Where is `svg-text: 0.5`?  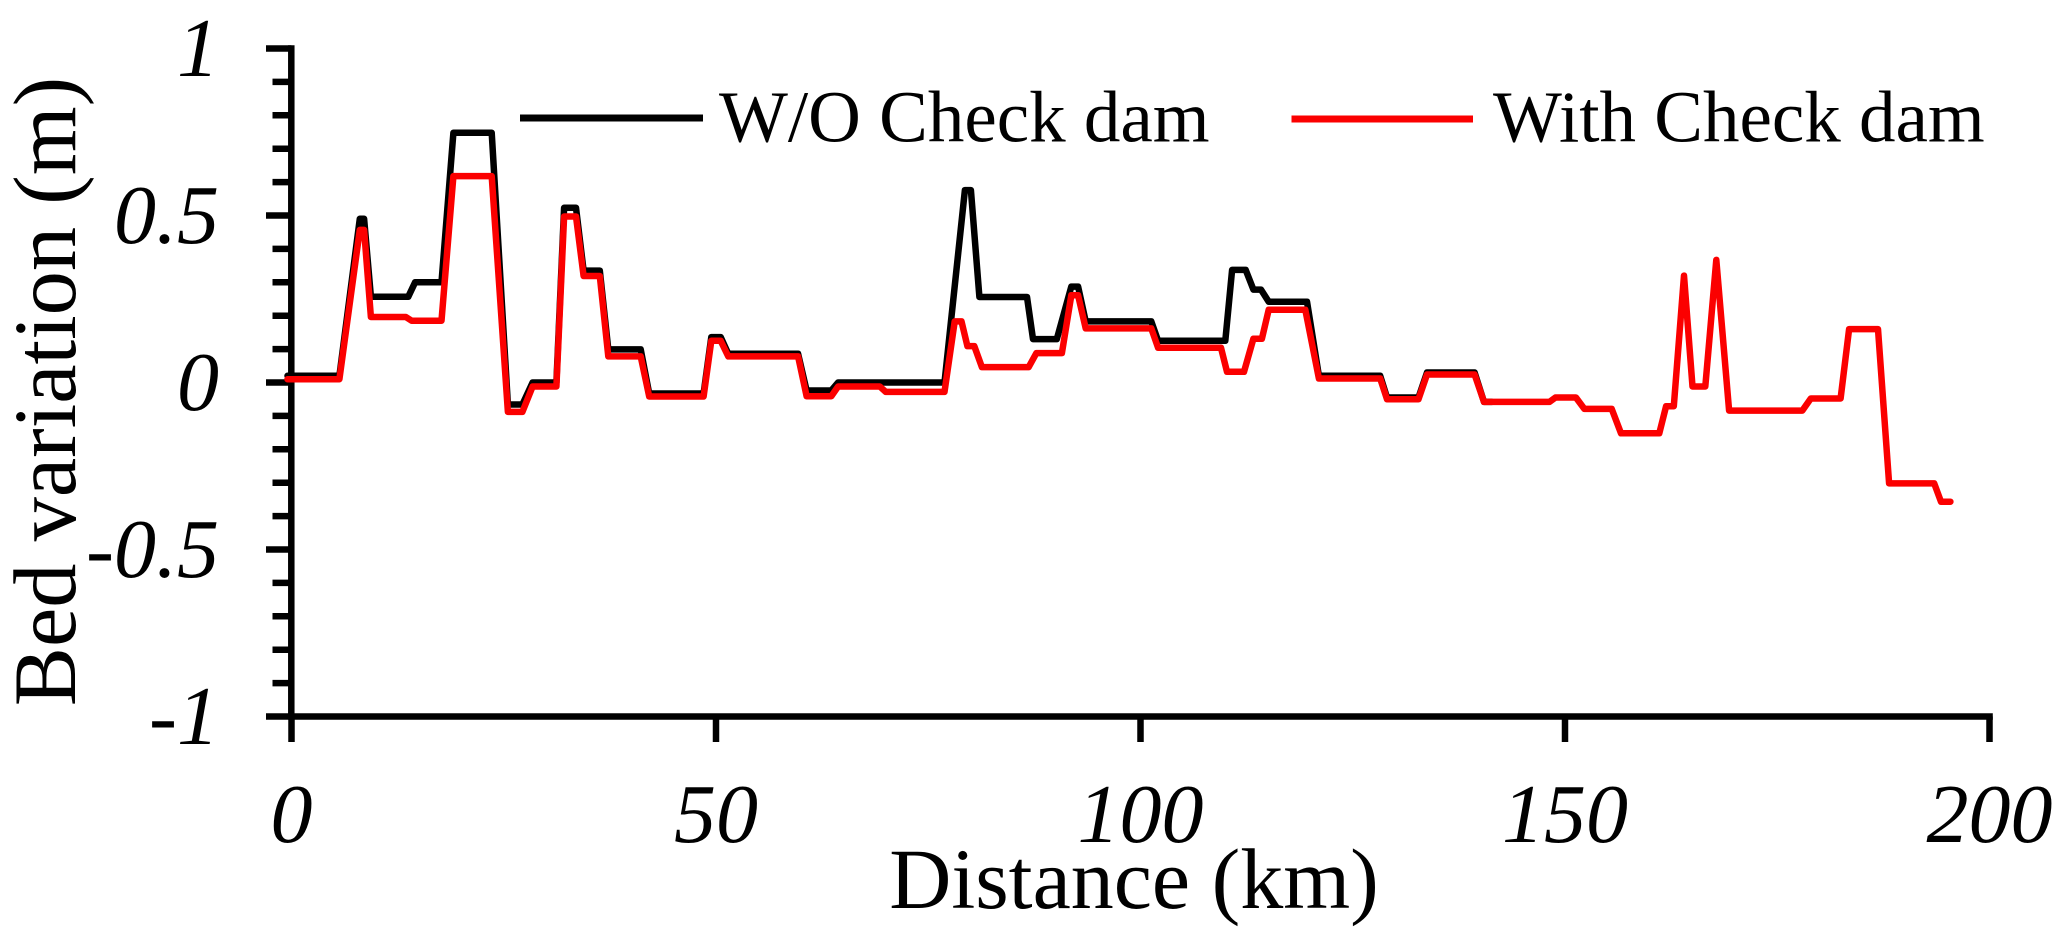
svg-text: 0.5 is located at coordinates (166, 215).